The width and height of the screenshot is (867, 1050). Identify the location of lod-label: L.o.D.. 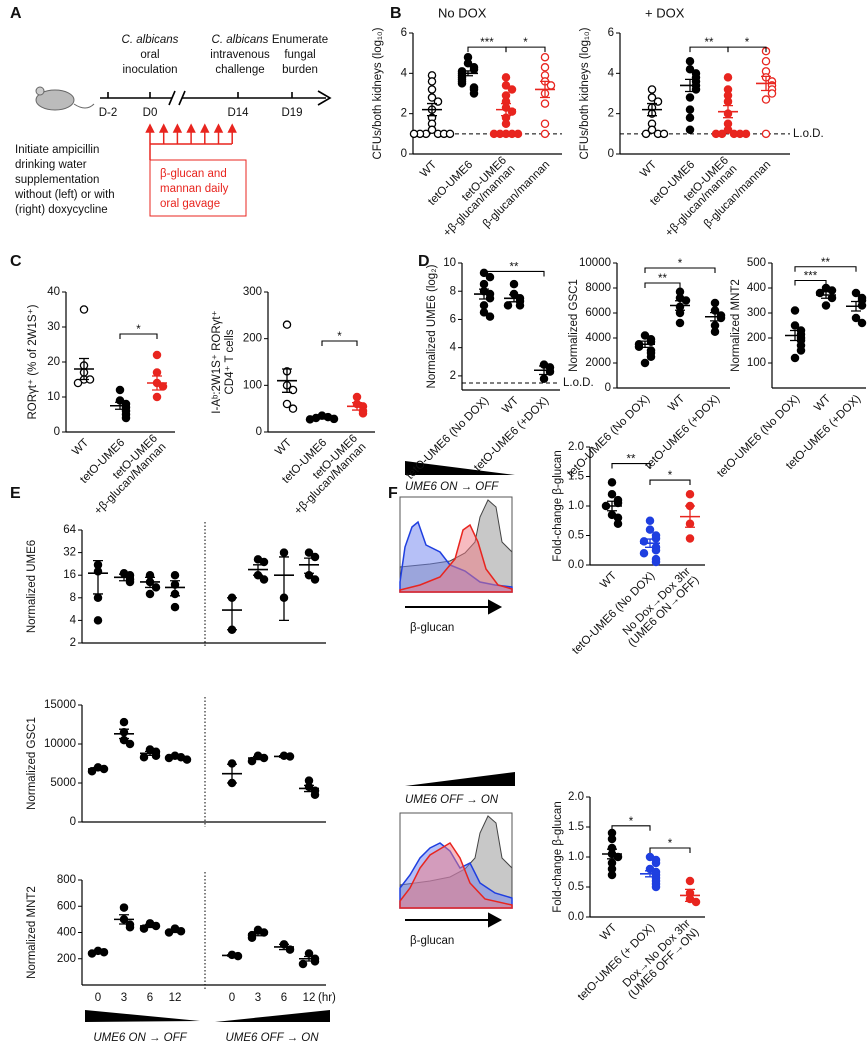
(808, 134).